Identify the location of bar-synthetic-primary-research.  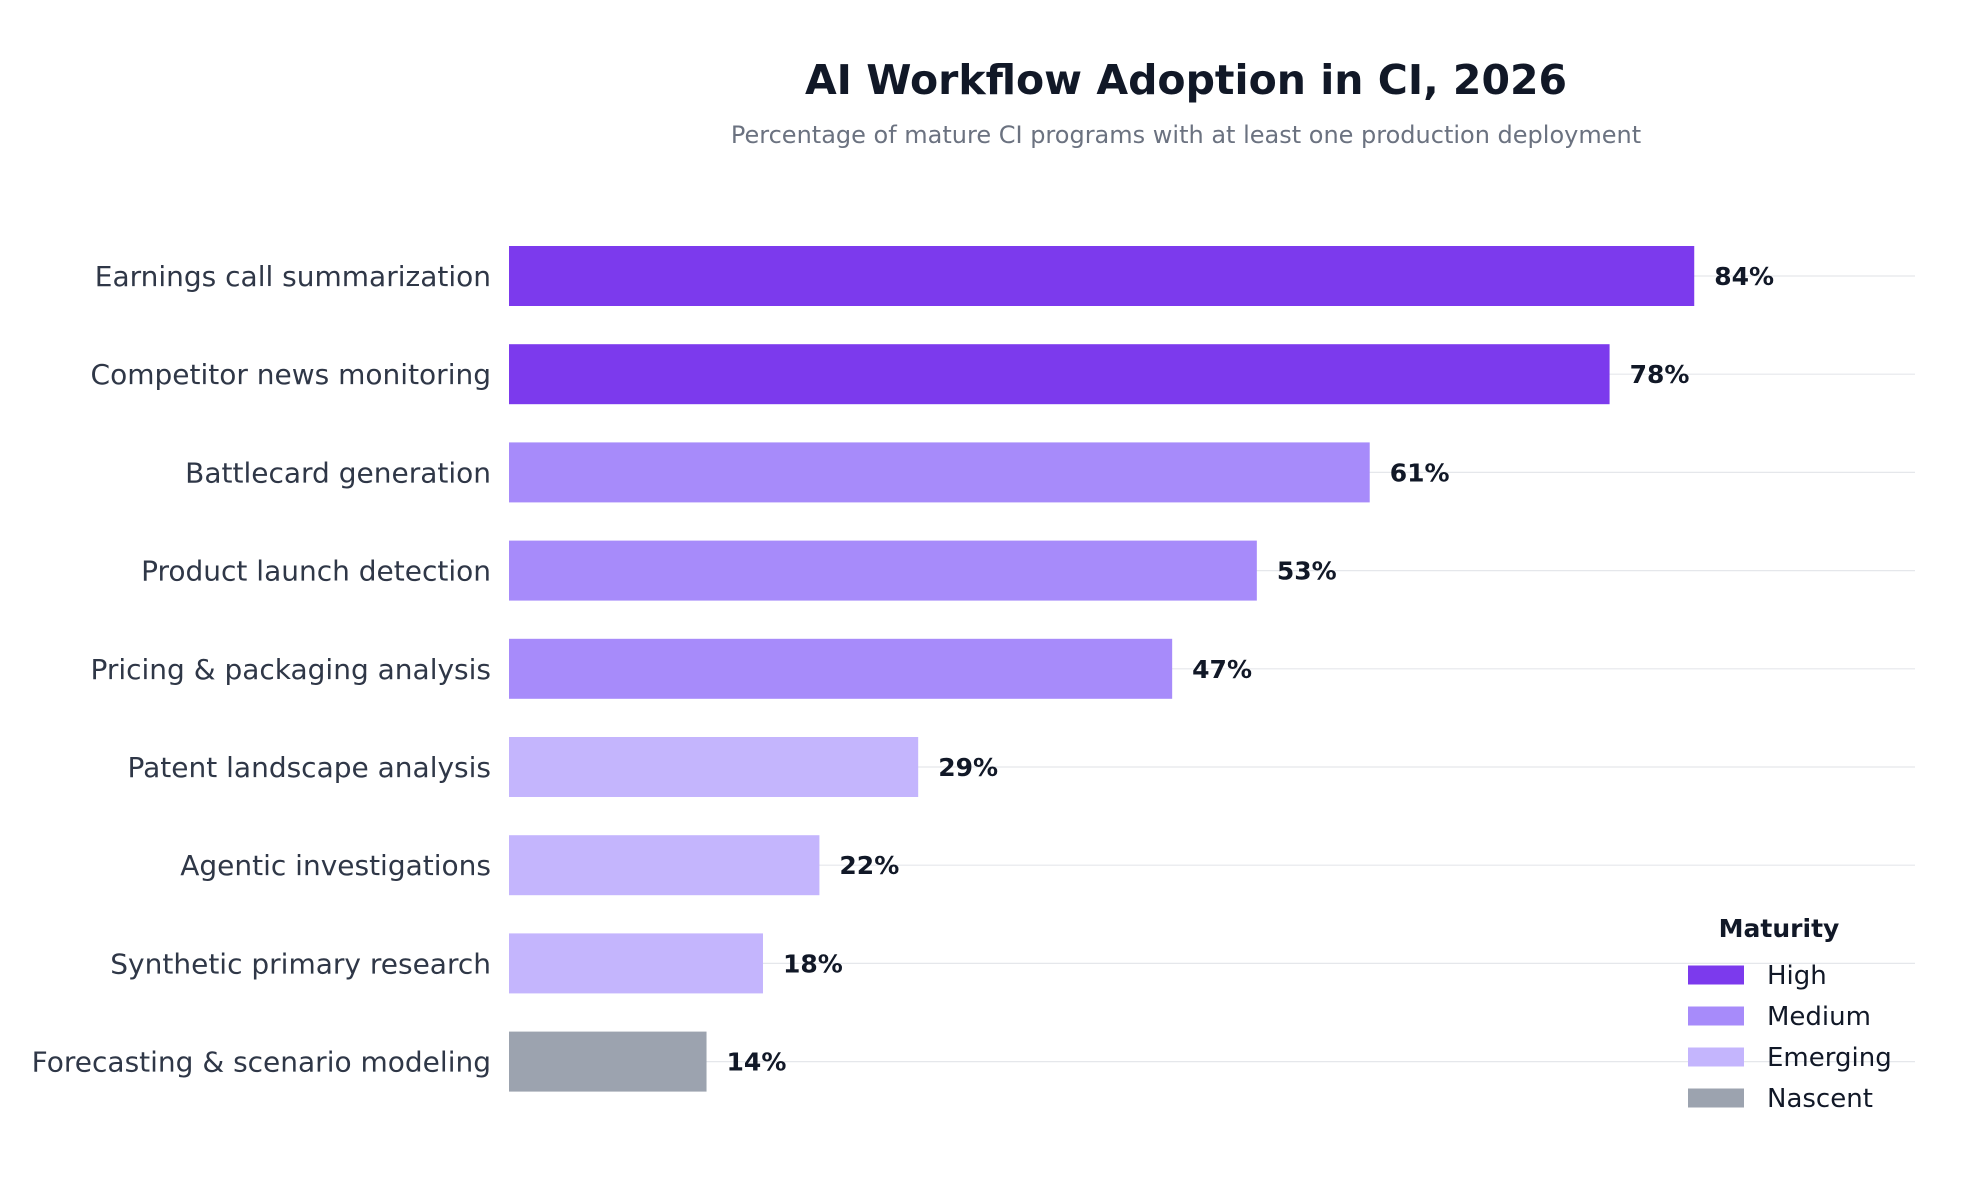
(636, 963).